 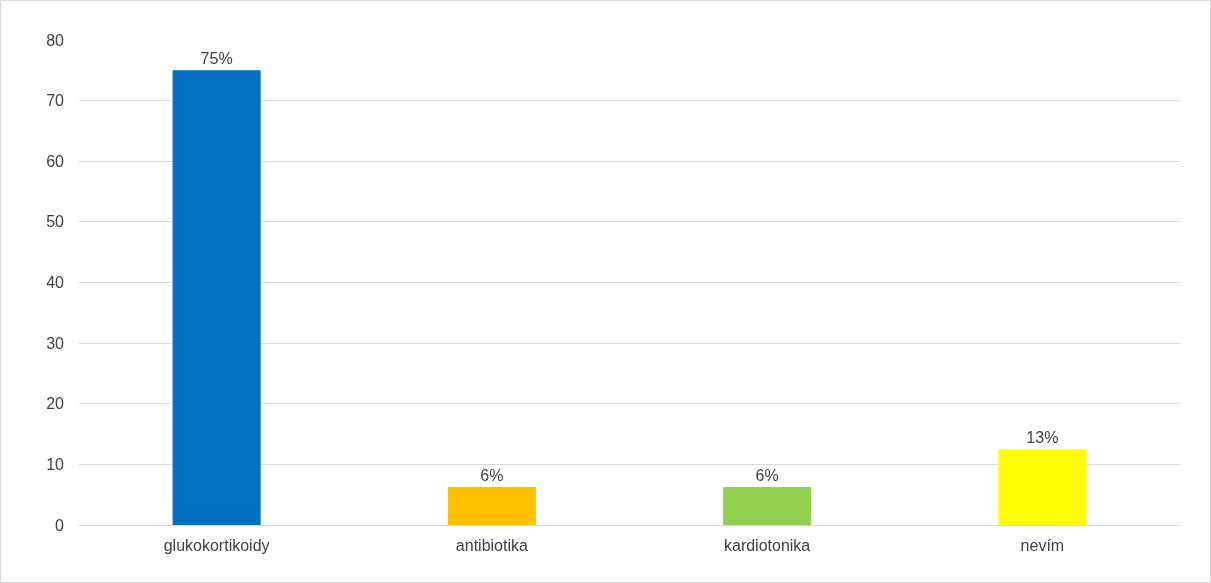 What do you see at coordinates (492, 546) in the screenshot?
I see `x-tick-label: antibiotika` at bounding box center [492, 546].